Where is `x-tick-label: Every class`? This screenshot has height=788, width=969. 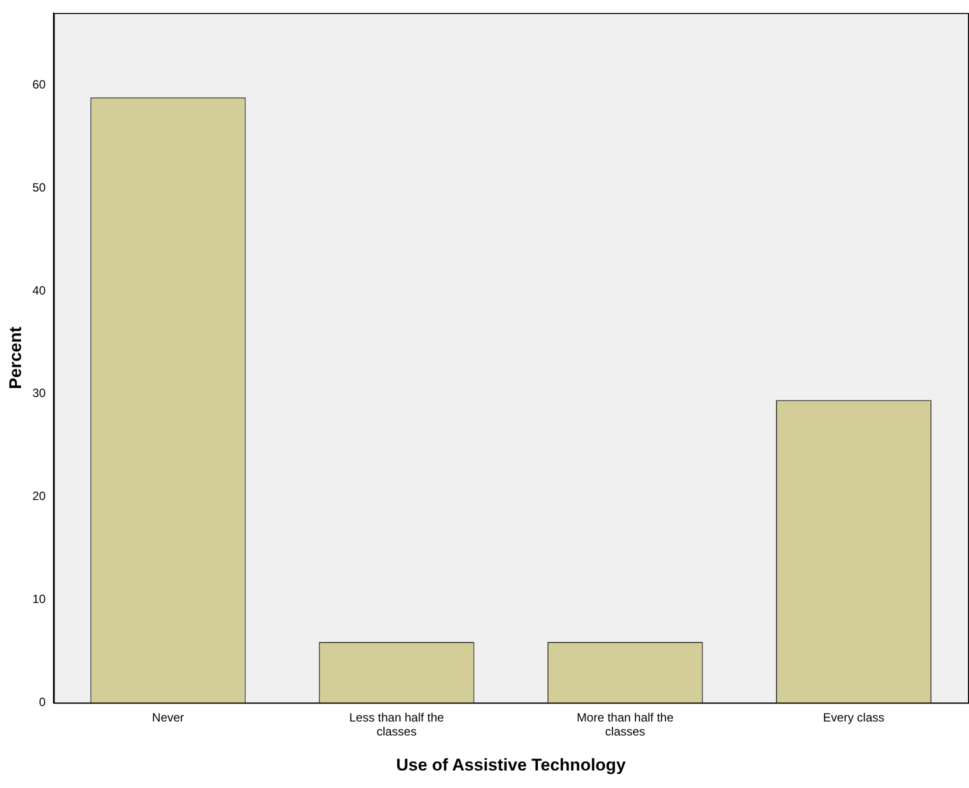
x-tick-label: Every class is located at coordinates (853, 717).